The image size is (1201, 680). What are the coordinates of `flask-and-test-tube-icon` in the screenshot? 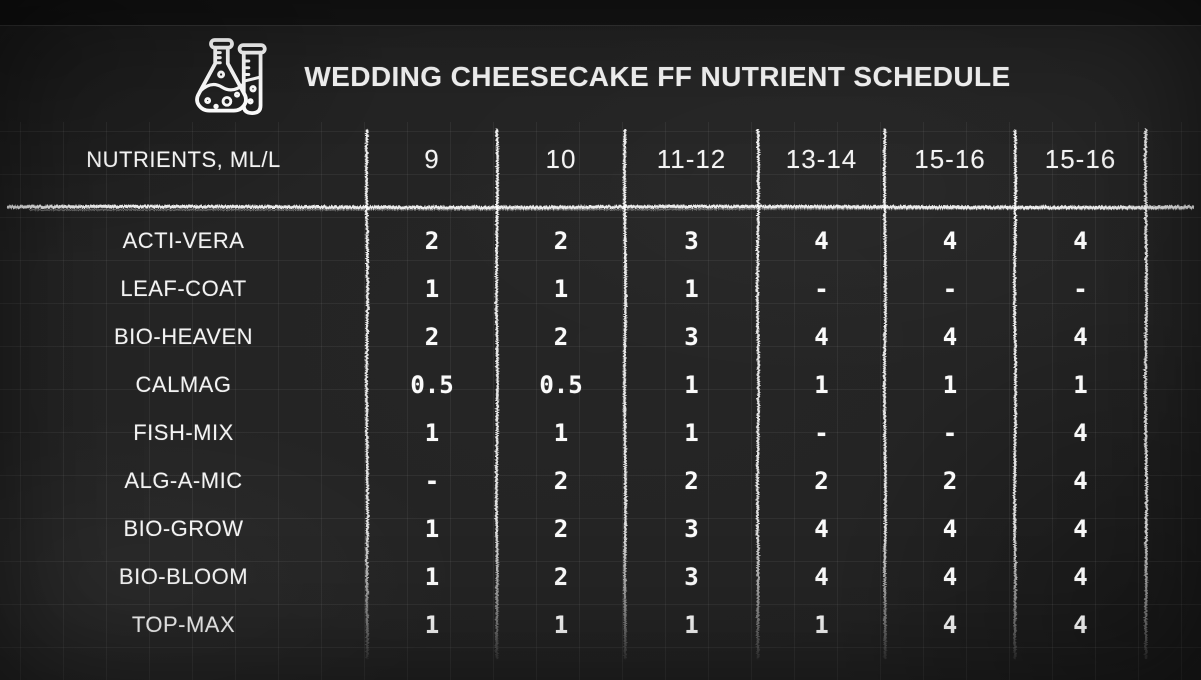 It's located at (232, 77).